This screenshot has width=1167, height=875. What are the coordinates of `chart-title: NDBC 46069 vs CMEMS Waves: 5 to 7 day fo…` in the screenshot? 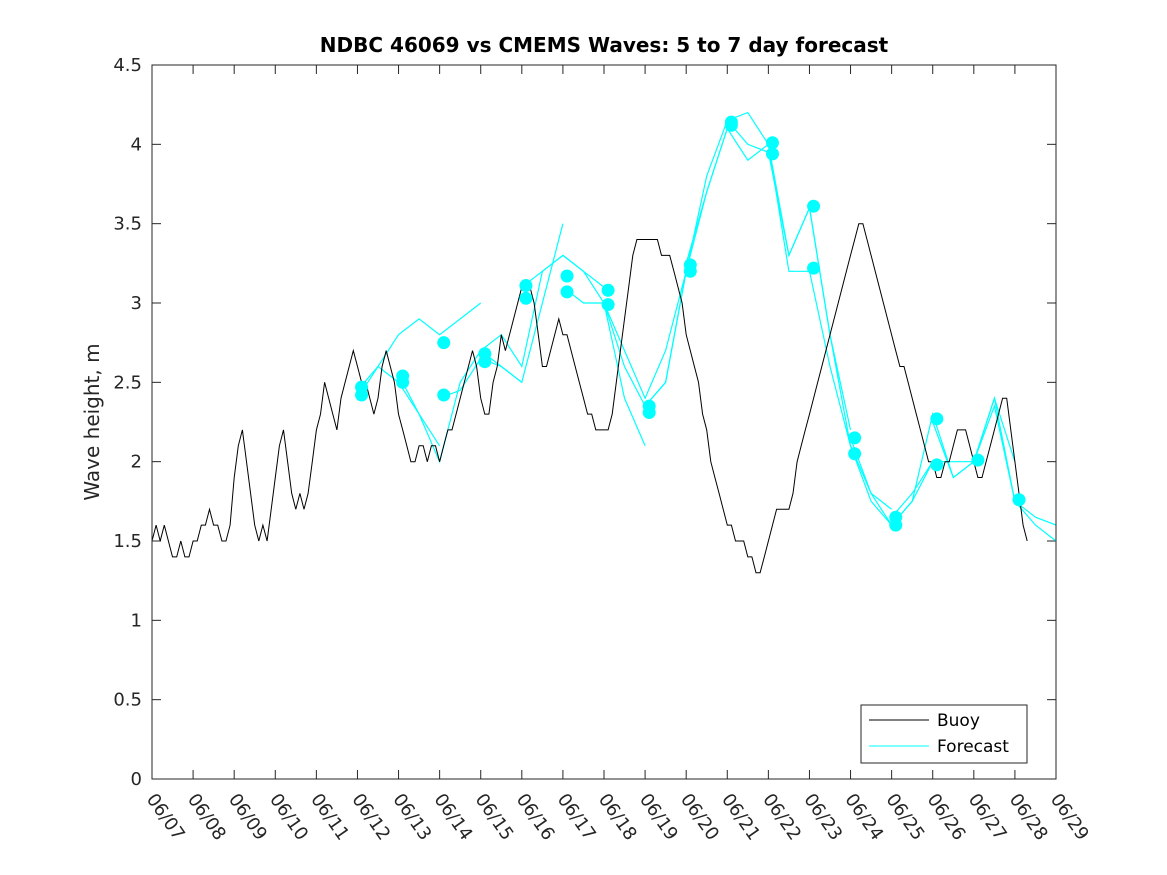 It's located at (604, 45).